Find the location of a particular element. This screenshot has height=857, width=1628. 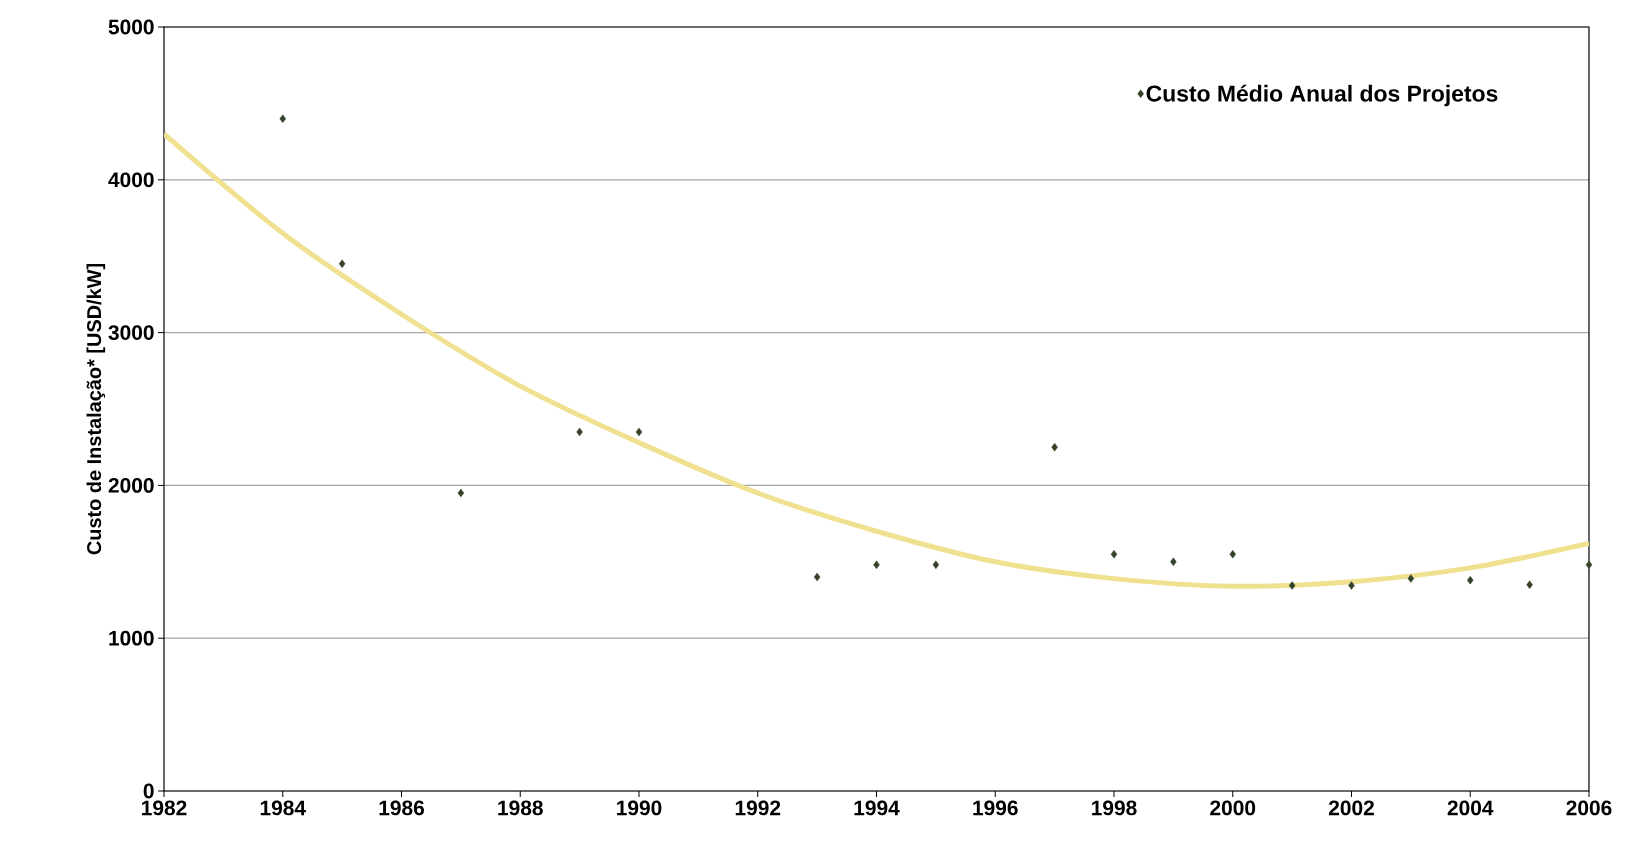

x-tick-label: 2002 is located at coordinates (1351, 808).